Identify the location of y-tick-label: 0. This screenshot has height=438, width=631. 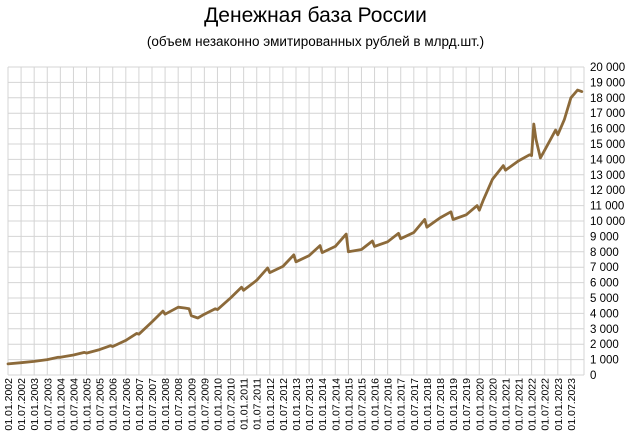
(593, 376).